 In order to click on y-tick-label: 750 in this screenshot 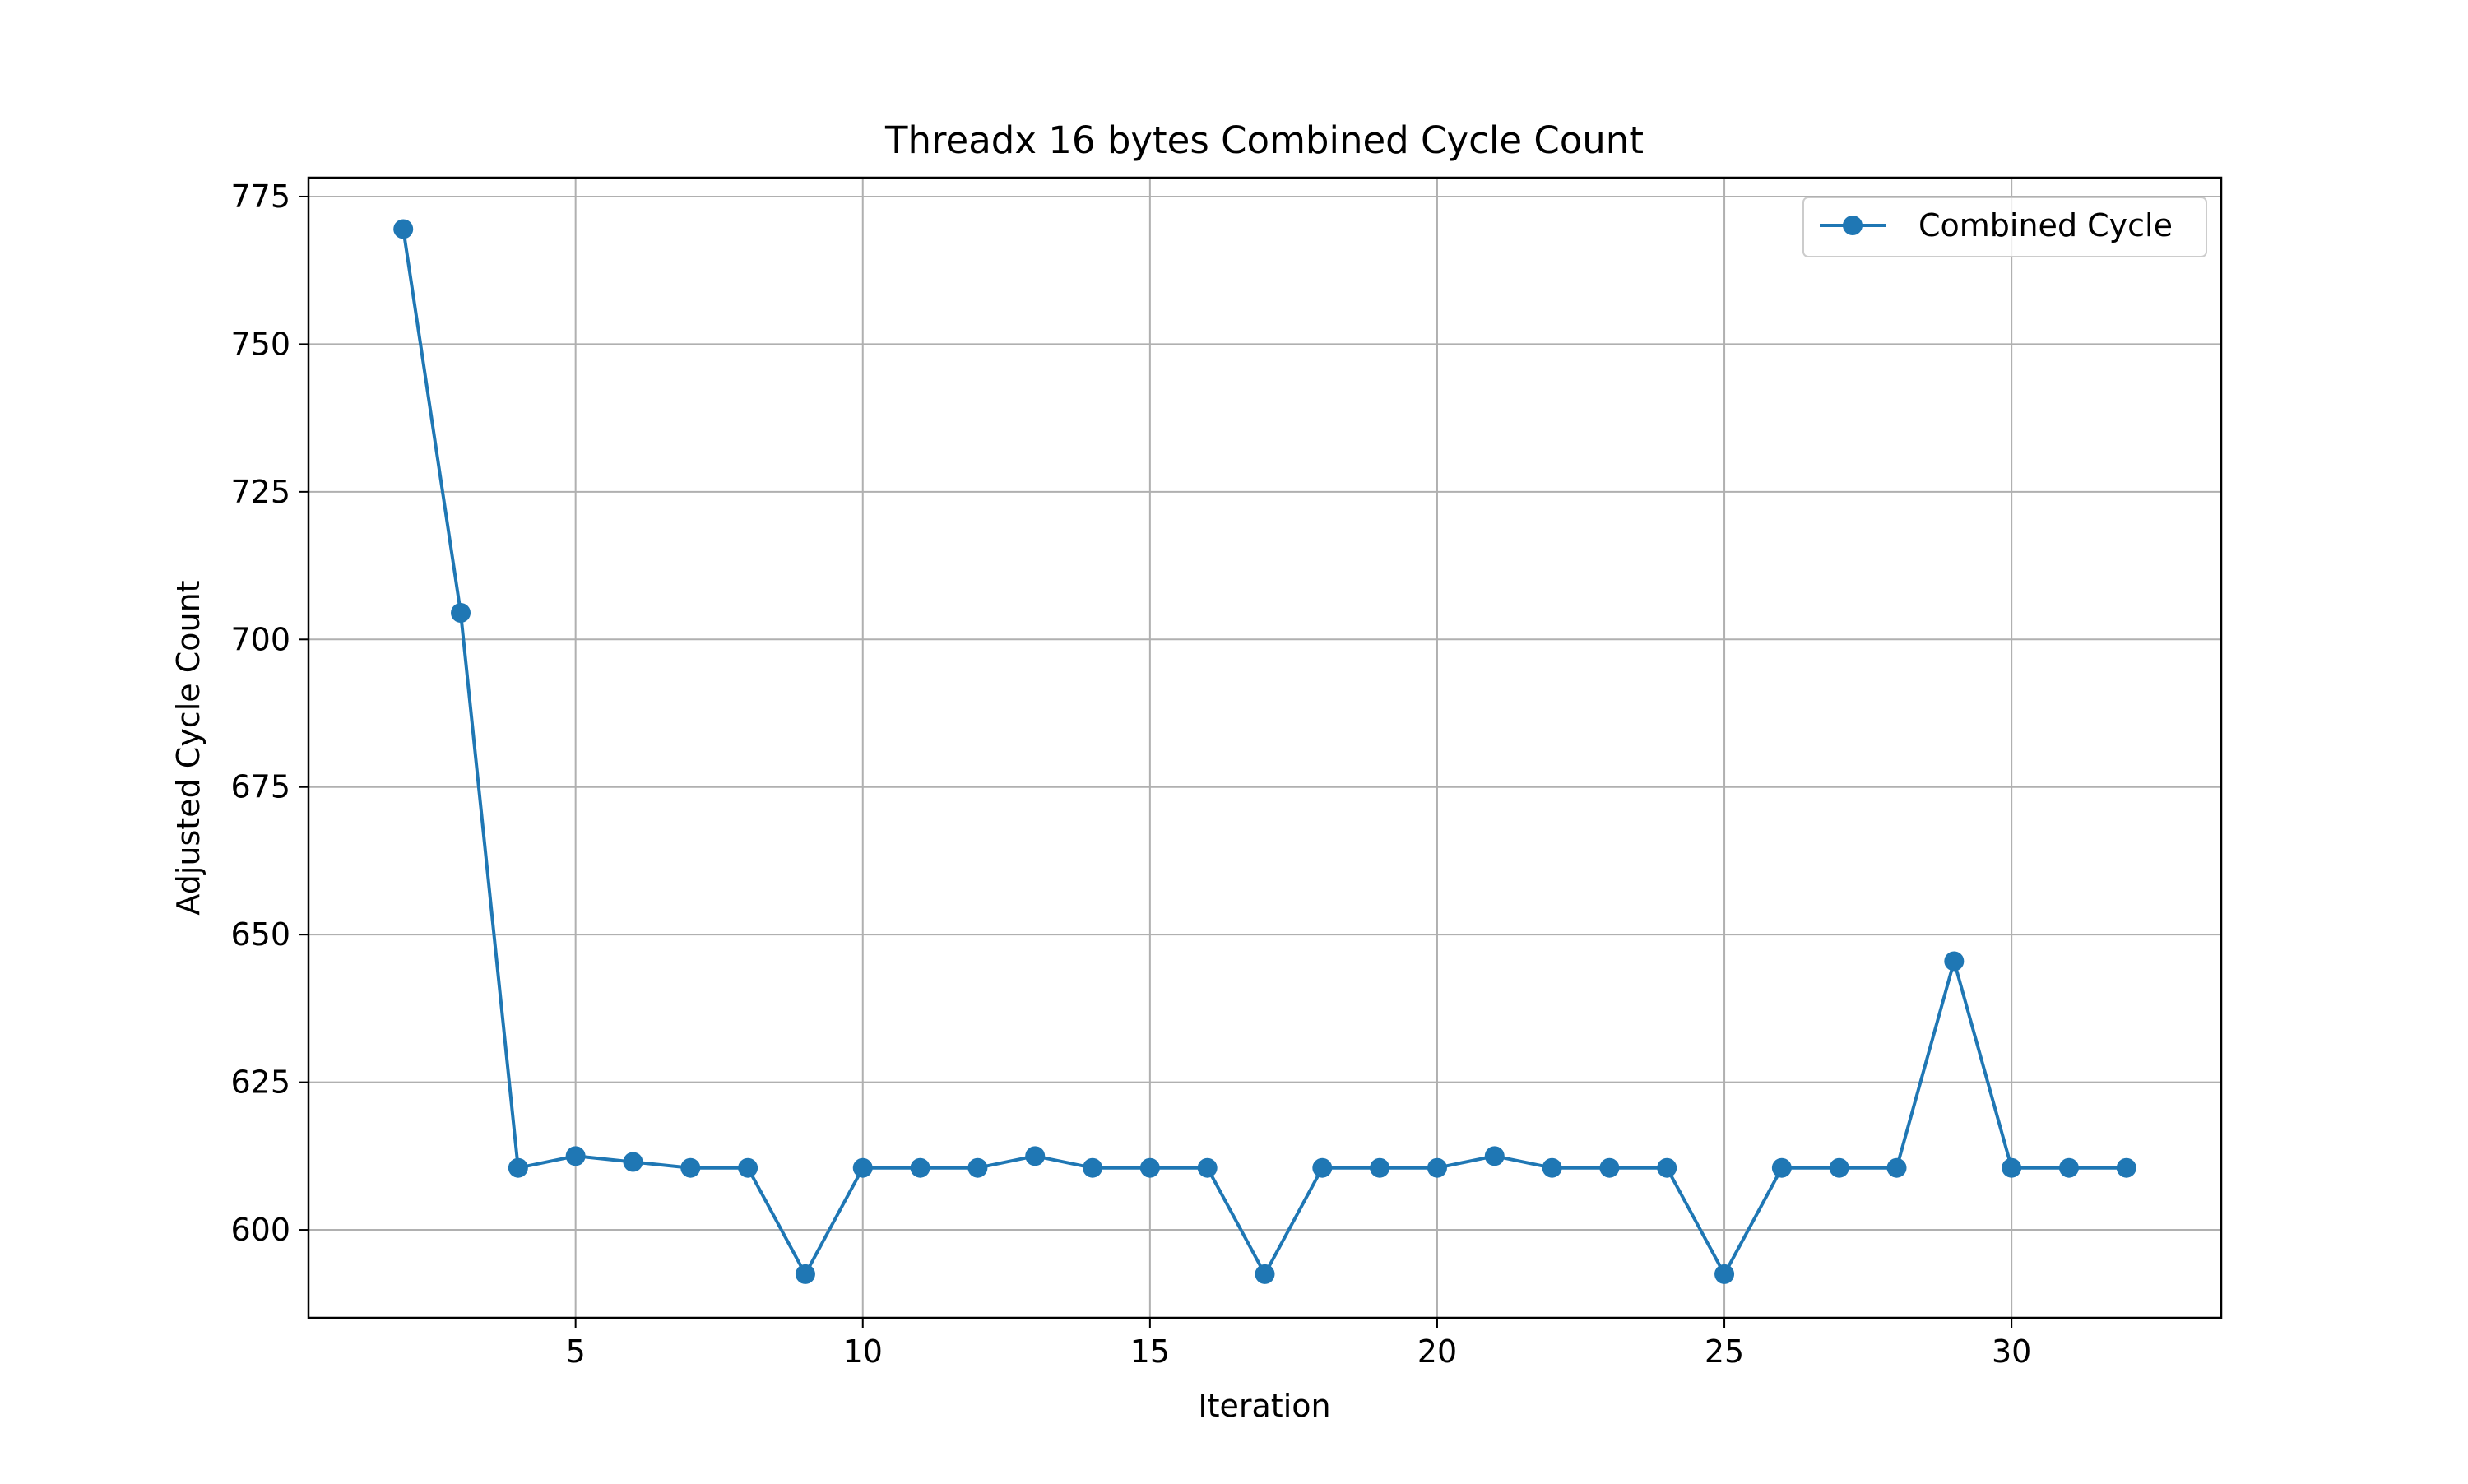, I will do `click(260, 344)`.